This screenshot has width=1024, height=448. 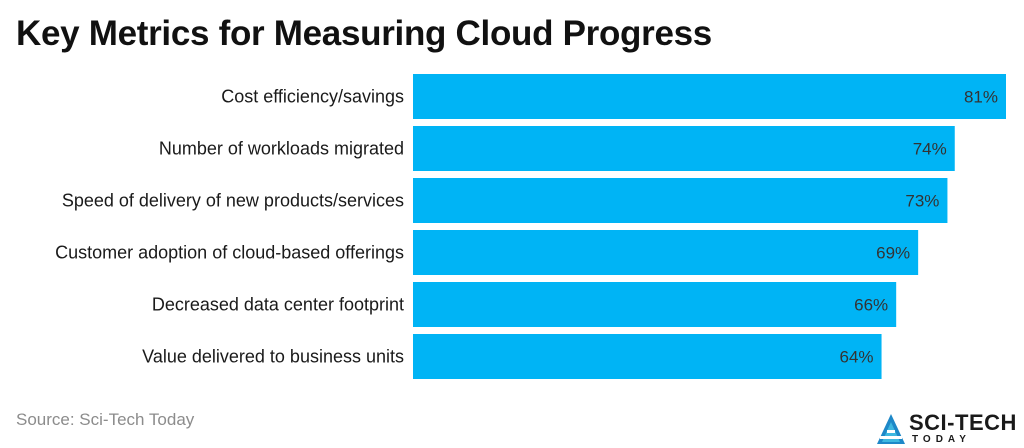 What do you see at coordinates (930, 149) in the screenshot?
I see `data-label-1: 74%` at bounding box center [930, 149].